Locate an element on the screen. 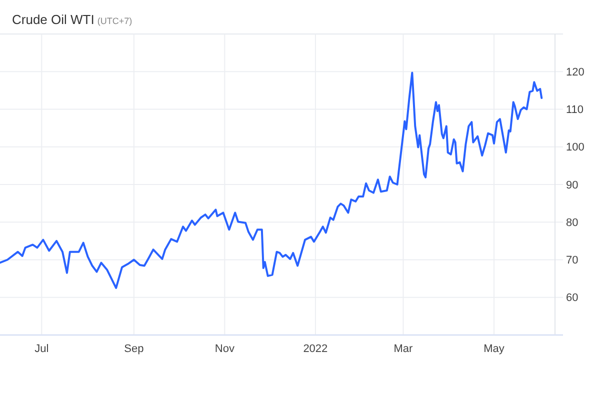 Image resolution: width=600 pixels, height=399 pixels. x-tick-label: Nov is located at coordinates (224, 349).